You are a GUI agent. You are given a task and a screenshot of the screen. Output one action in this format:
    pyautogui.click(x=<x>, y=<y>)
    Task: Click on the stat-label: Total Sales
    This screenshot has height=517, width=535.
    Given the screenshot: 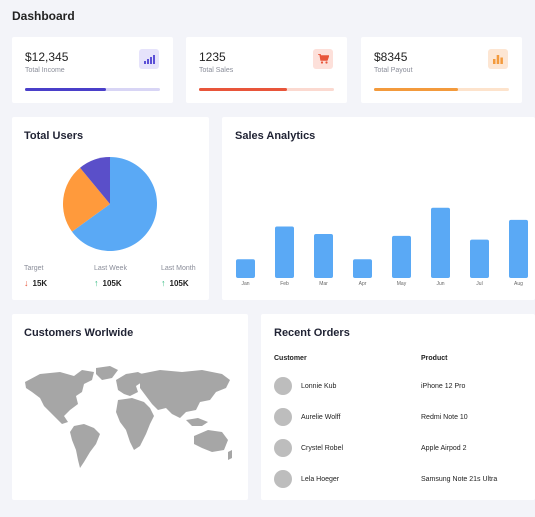 What is the action you would take?
    pyautogui.click(x=216, y=70)
    